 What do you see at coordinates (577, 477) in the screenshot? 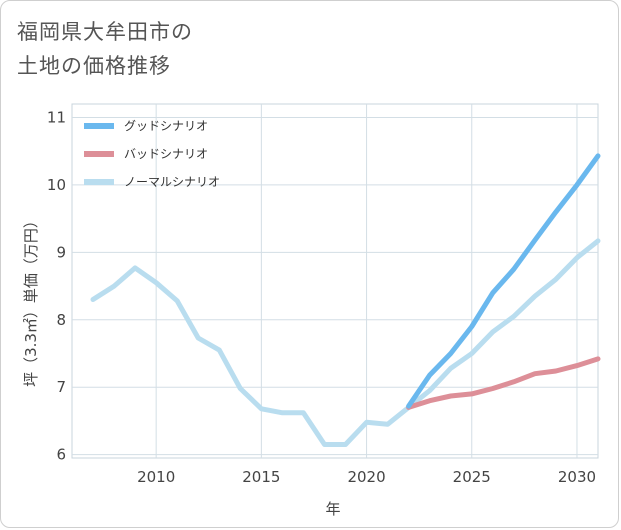
I see `x-tick-label: 2030` at bounding box center [577, 477].